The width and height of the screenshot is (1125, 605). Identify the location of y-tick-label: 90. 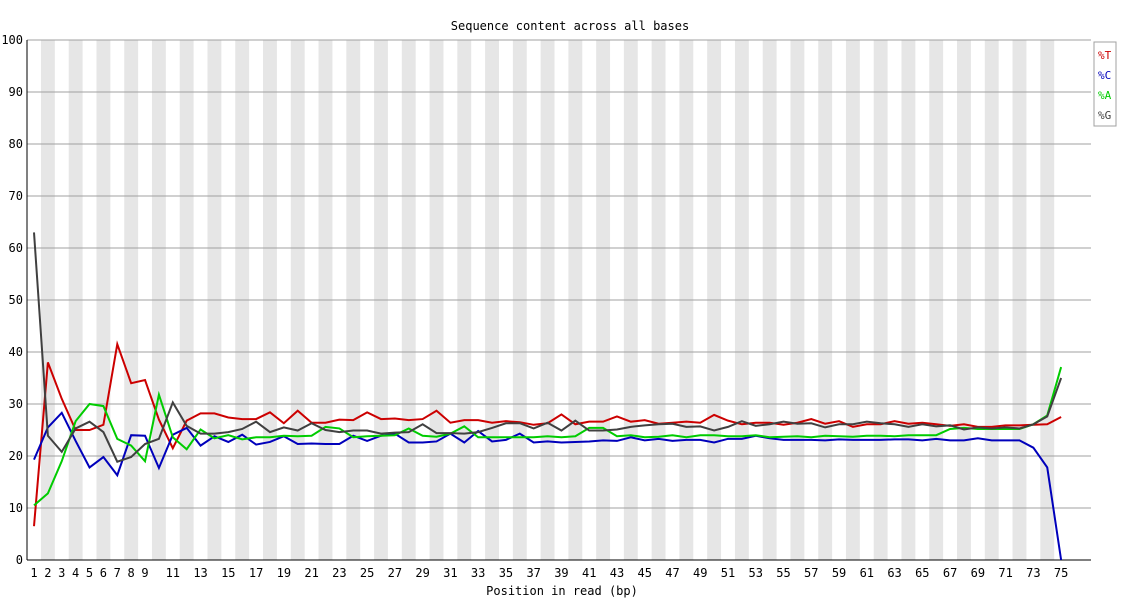
(16, 92).